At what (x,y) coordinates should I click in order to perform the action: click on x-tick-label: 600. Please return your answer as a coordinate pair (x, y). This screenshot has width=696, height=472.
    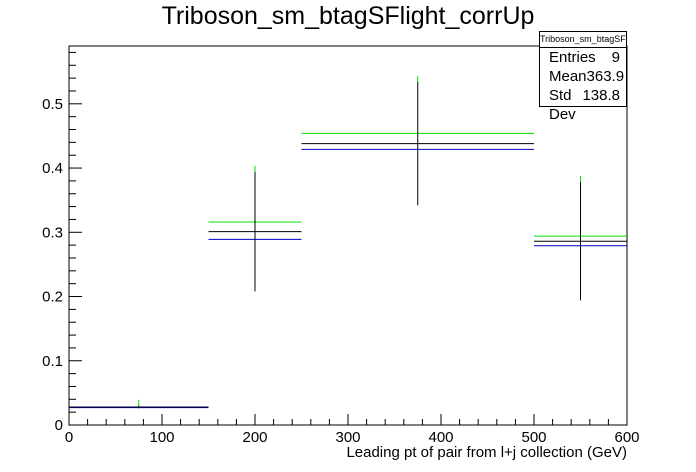
    Looking at the image, I should click on (626, 437).